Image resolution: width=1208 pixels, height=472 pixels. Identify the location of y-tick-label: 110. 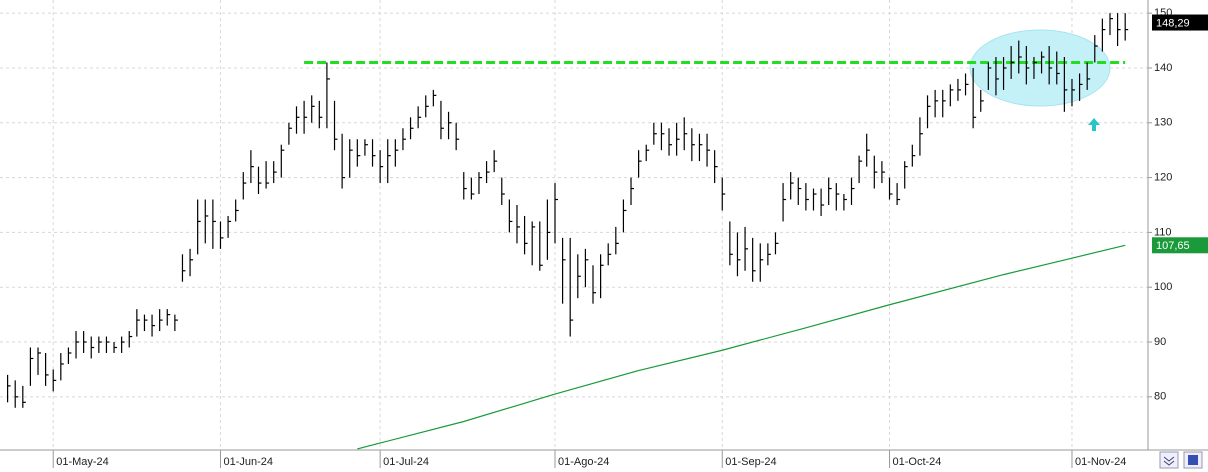
(1163, 232).